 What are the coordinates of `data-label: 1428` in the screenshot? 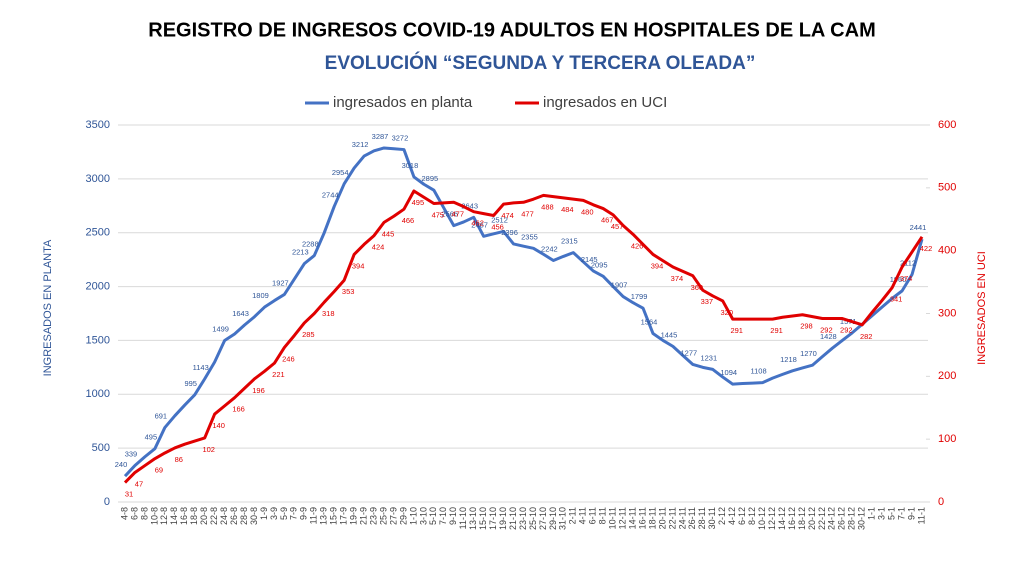 It's located at (828, 336).